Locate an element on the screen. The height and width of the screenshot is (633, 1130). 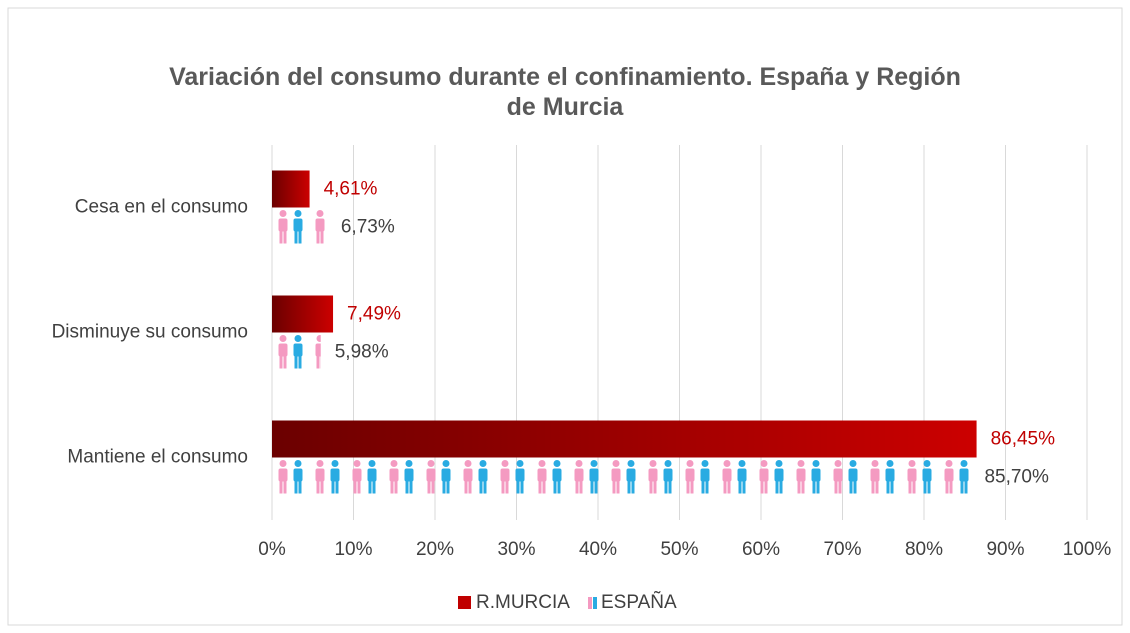
data-label: 7,49% is located at coordinates (374, 314).